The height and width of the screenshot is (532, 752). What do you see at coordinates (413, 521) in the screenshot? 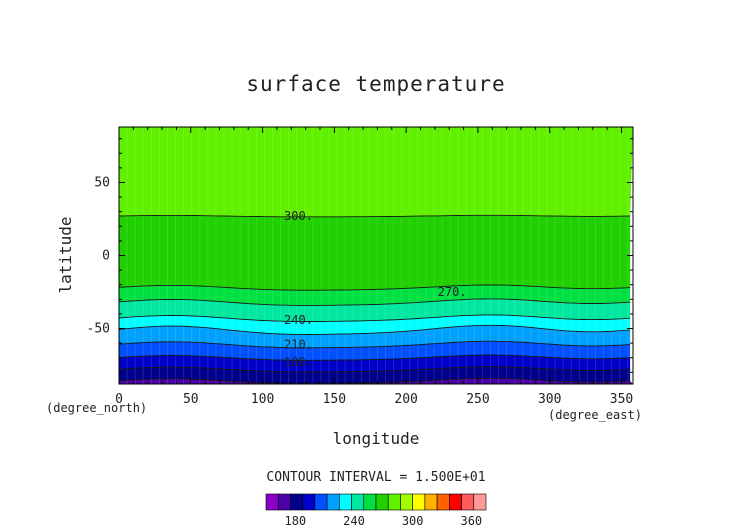
I see `colorbar-tick-label: 300` at bounding box center [413, 521].